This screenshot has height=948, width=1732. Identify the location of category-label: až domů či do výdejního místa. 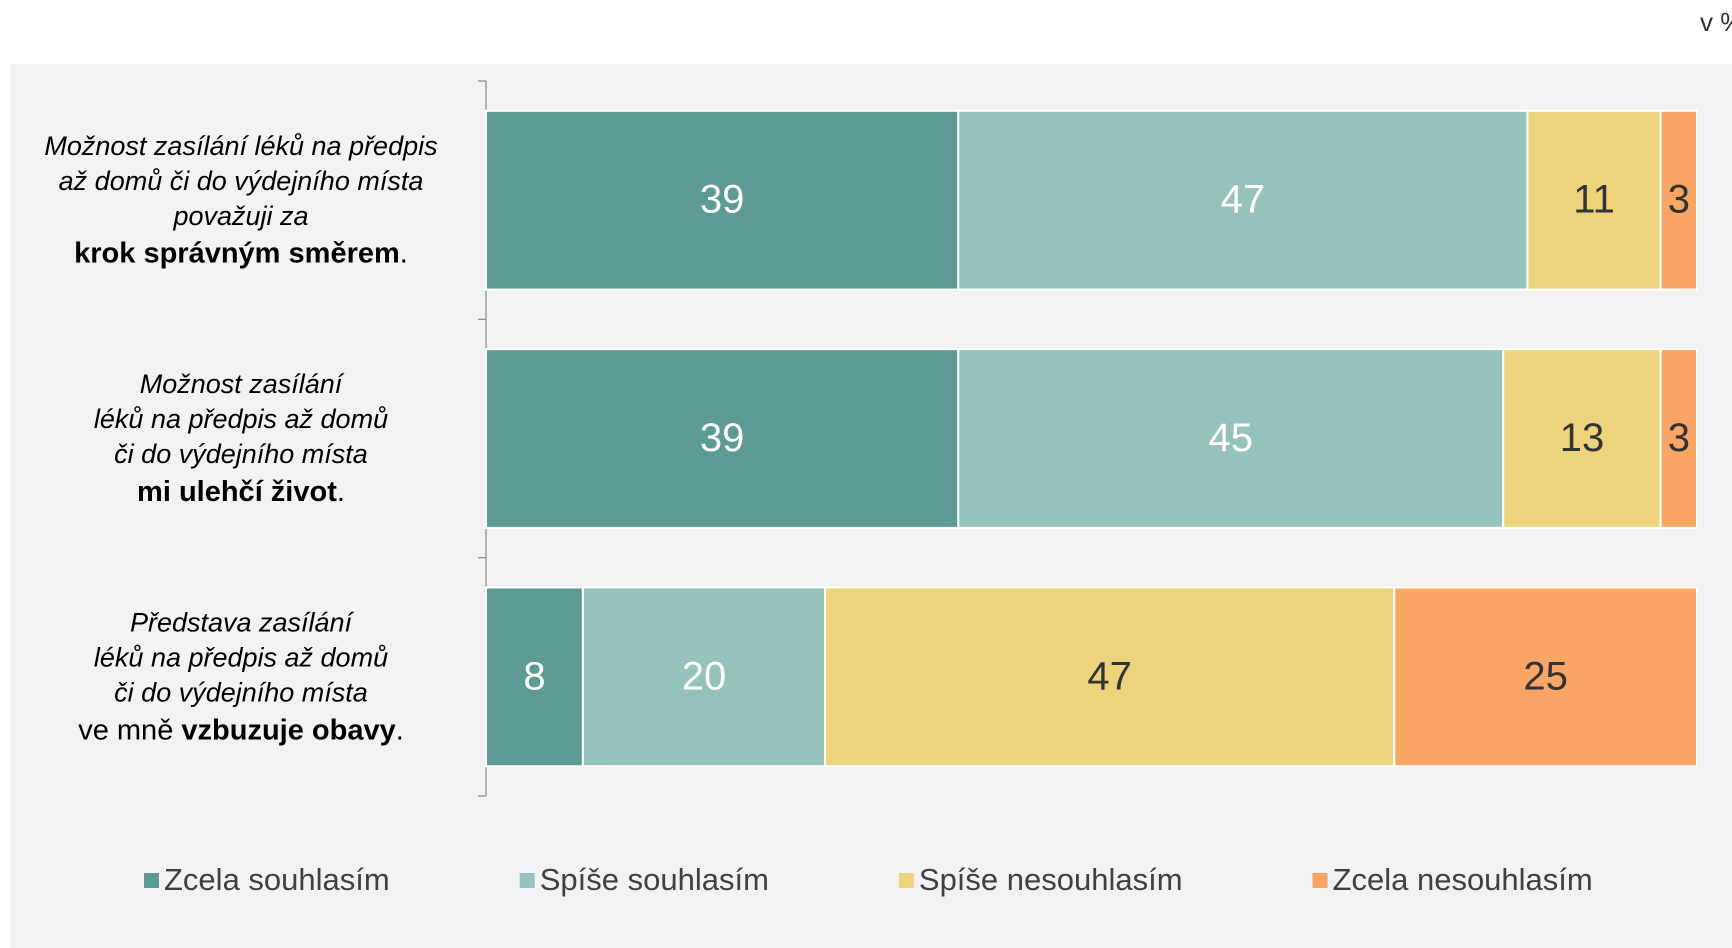
(241, 181).